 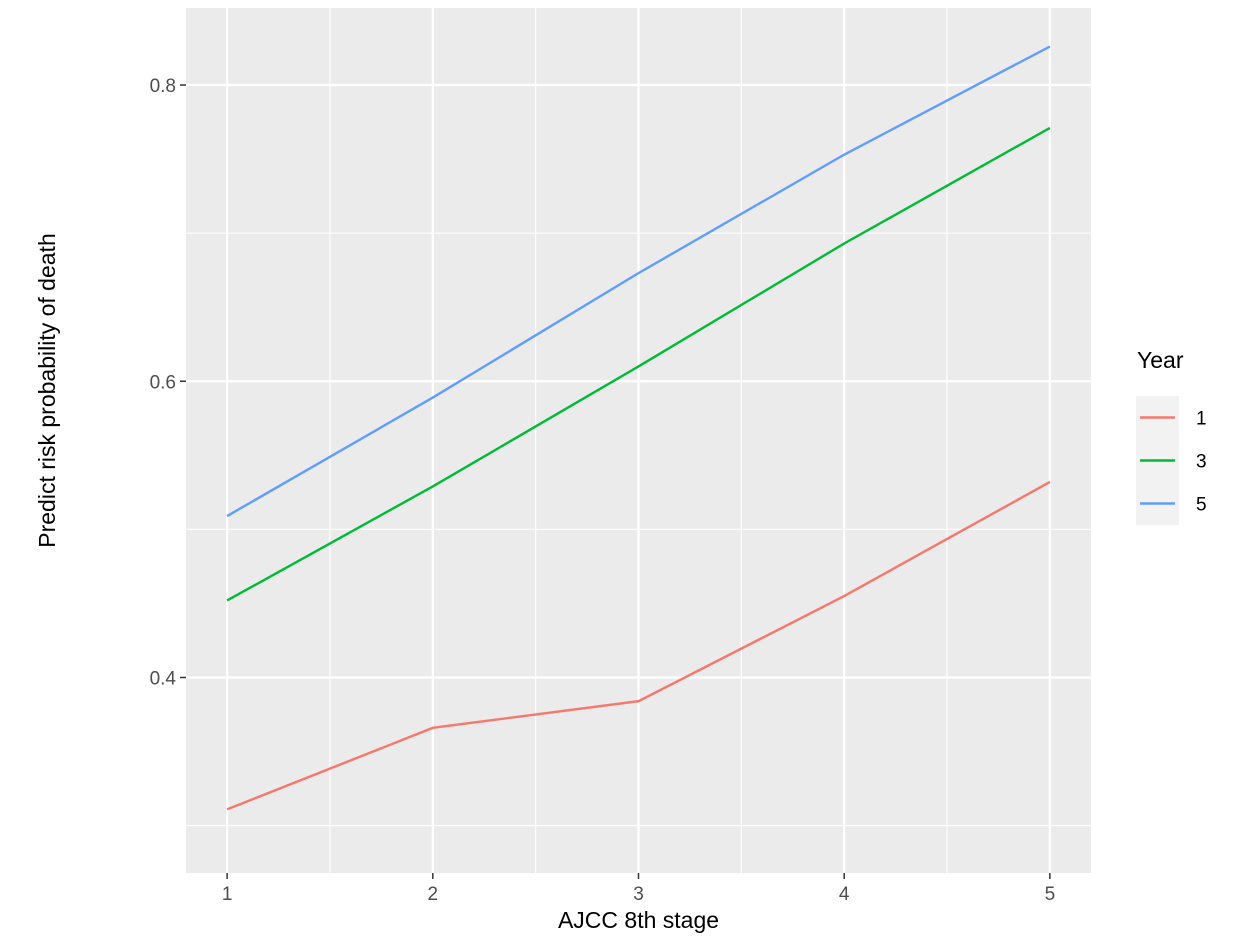 What do you see at coordinates (1201, 462) in the screenshot?
I see `legend-label: 3` at bounding box center [1201, 462].